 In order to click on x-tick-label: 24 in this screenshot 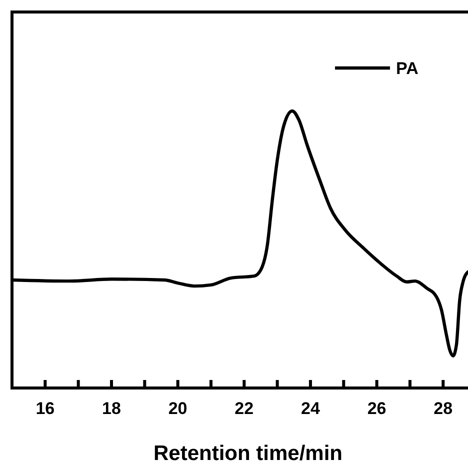, I will do `click(310, 408)`.